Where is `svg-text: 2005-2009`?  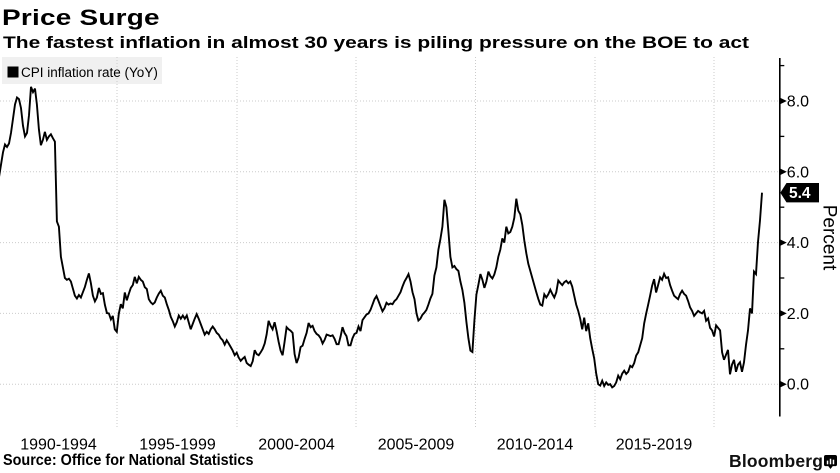
svg-text: 2005-2009 is located at coordinates (416, 445).